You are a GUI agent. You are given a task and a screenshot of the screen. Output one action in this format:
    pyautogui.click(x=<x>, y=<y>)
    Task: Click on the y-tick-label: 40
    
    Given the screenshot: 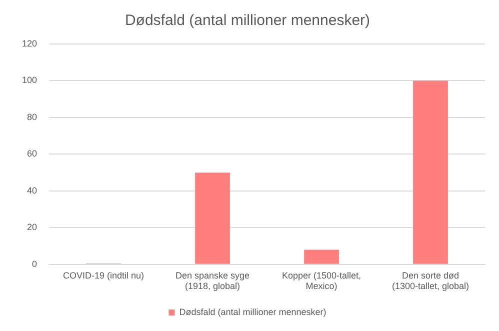 What is the action you would take?
    pyautogui.click(x=32, y=190)
    